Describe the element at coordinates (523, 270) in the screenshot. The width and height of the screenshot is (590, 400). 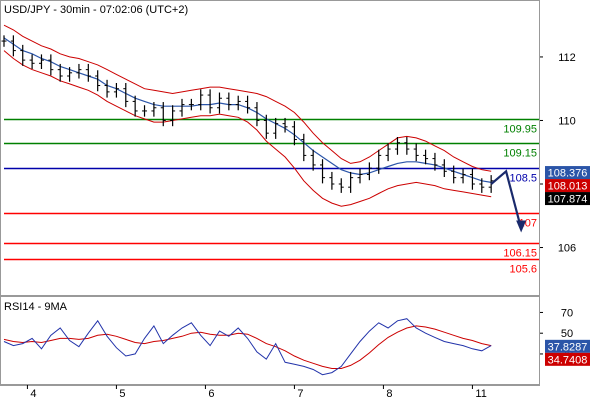
I see `level-label: 105.6` at that location.